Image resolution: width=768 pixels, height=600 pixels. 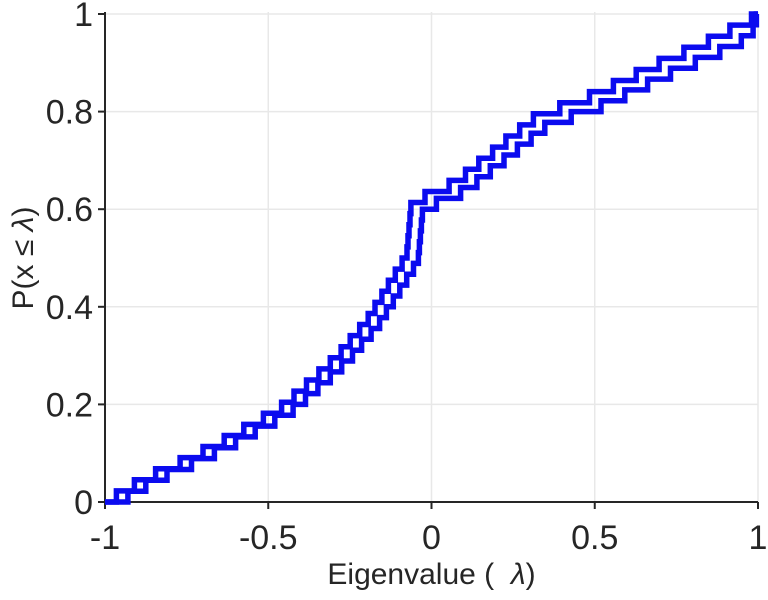 What do you see at coordinates (69, 308) in the screenshot?
I see `y-tick-label: 0.4` at bounding box center [69, 308].